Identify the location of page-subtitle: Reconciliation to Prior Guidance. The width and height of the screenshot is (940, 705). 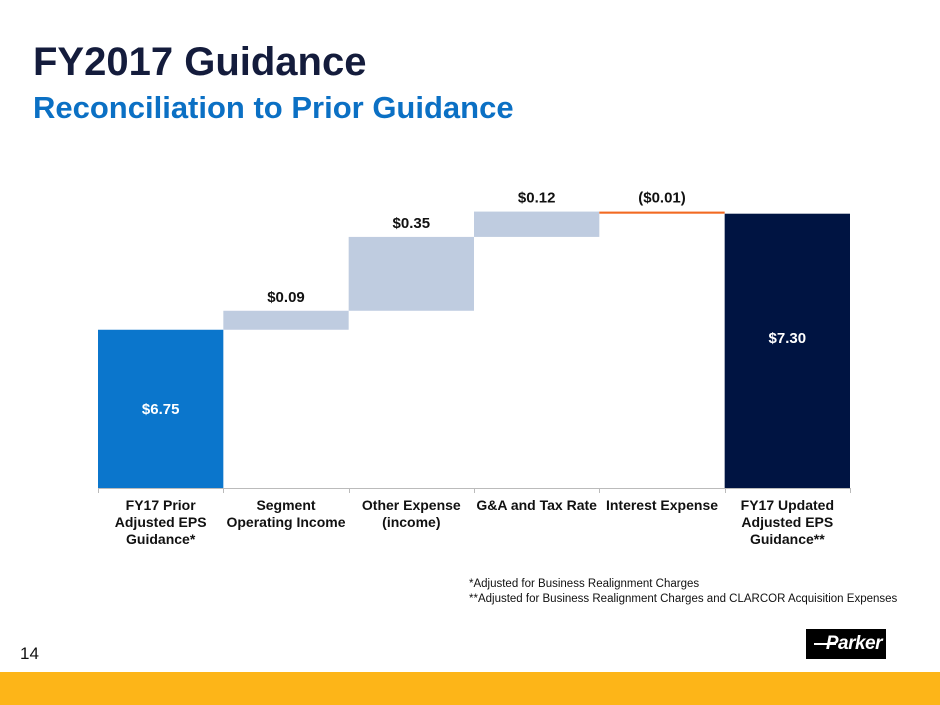
(273, 107).